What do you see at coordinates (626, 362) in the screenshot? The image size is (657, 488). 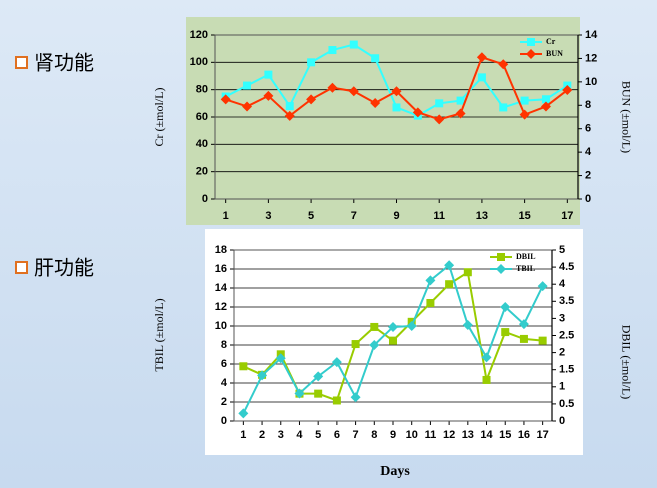 I see `y2-axis-label: DBIL (±mol/L)` at bounding box center [626, 362].